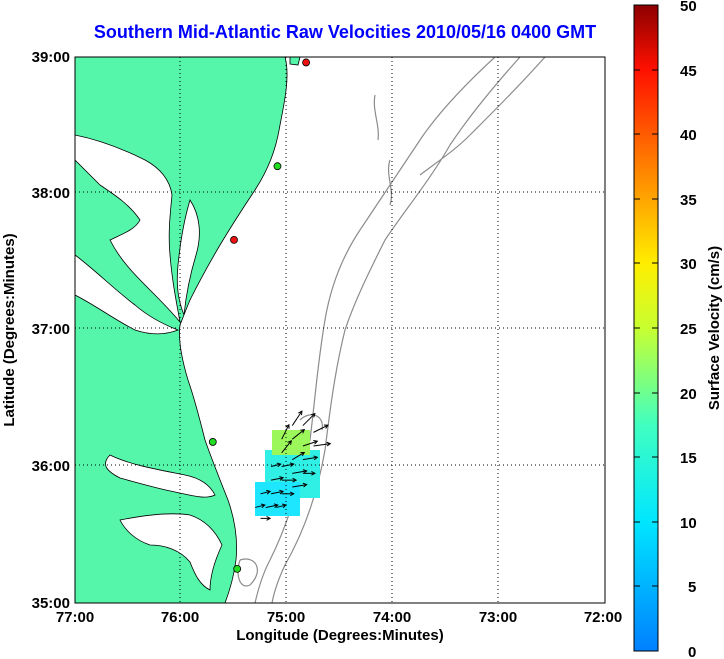 The image size is (724, 659). What do you see at coordinates (688, 200) in the screenshot?
I see `colorbar-tick-label: 35` at bounding box center [688, 200].